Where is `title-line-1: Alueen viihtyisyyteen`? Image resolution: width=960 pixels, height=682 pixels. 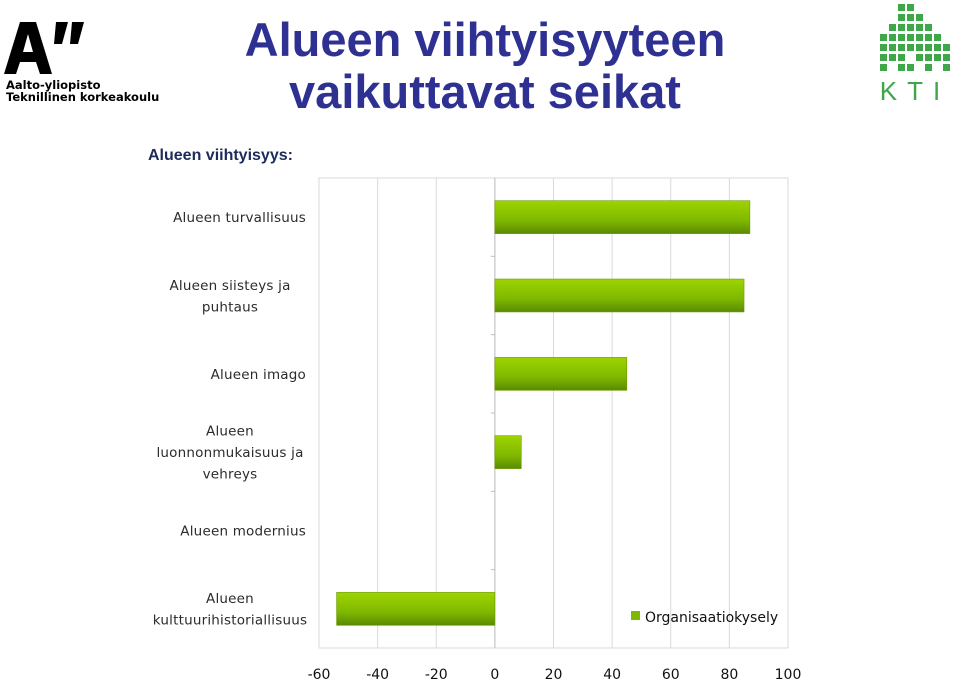 title-line-1: Alueen viihtyisyyteen is located at coordinates (485, 39).